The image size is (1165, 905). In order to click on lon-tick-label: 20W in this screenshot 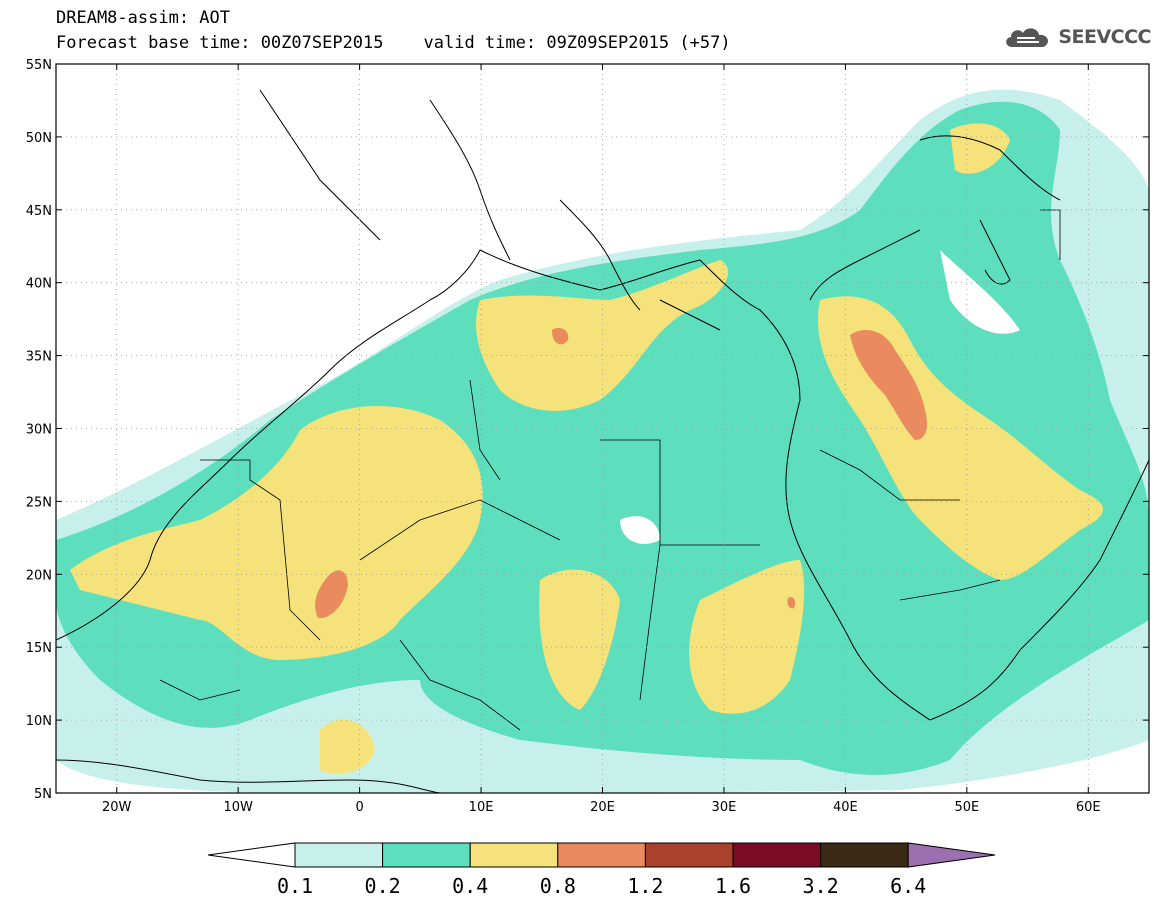, I will do `click(117, 807)`.